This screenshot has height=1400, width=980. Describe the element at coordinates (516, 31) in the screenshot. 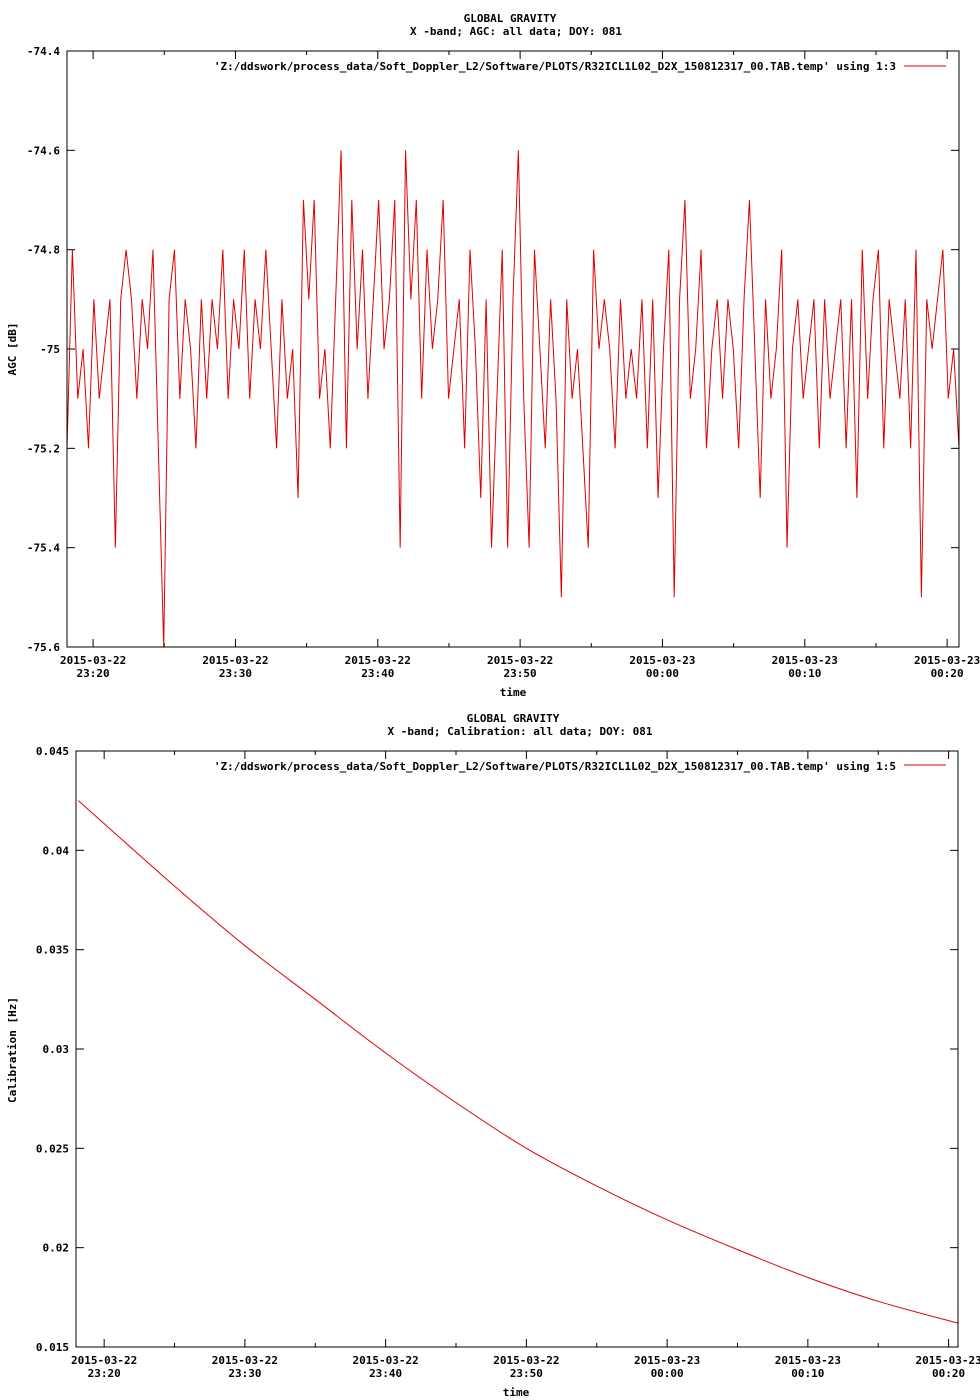

I see `agc-chart-subtitle: X -band; AGC: all data; DOY: 081` at that location.